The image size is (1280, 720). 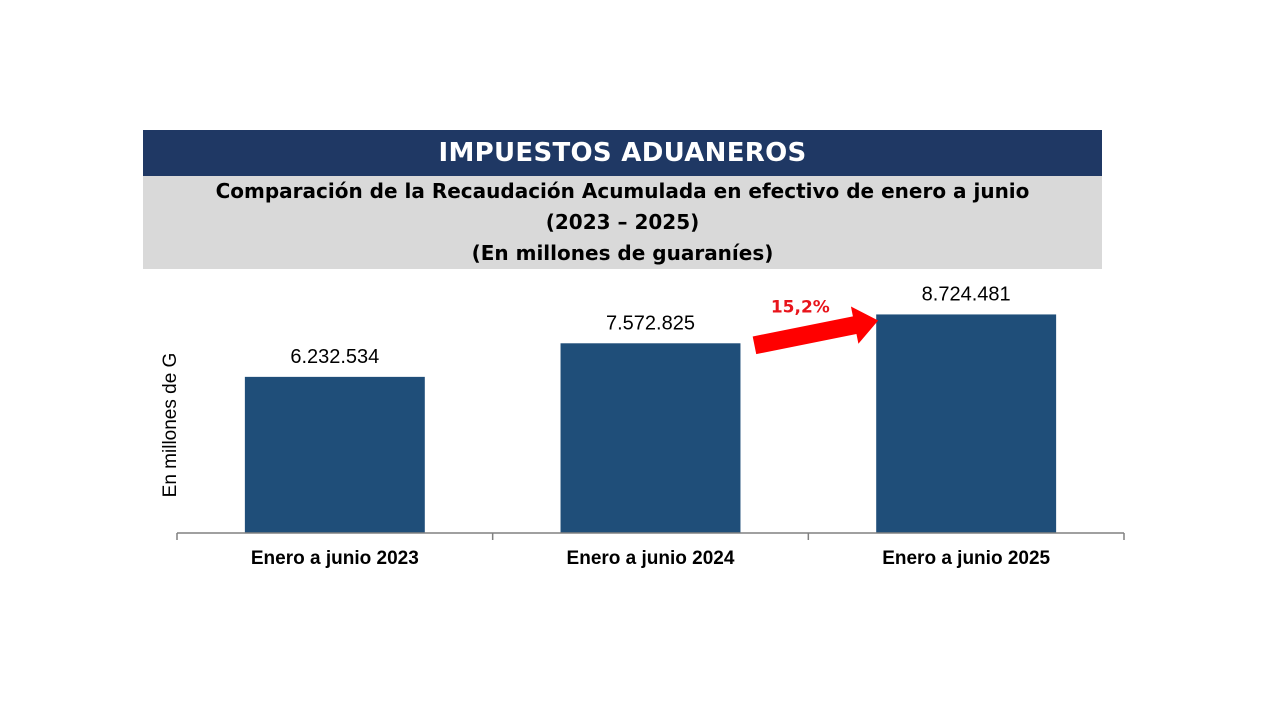 I want to click on chart-title-banner: IMPUESTOS ADUANEROS, so click(x=622, y=153).